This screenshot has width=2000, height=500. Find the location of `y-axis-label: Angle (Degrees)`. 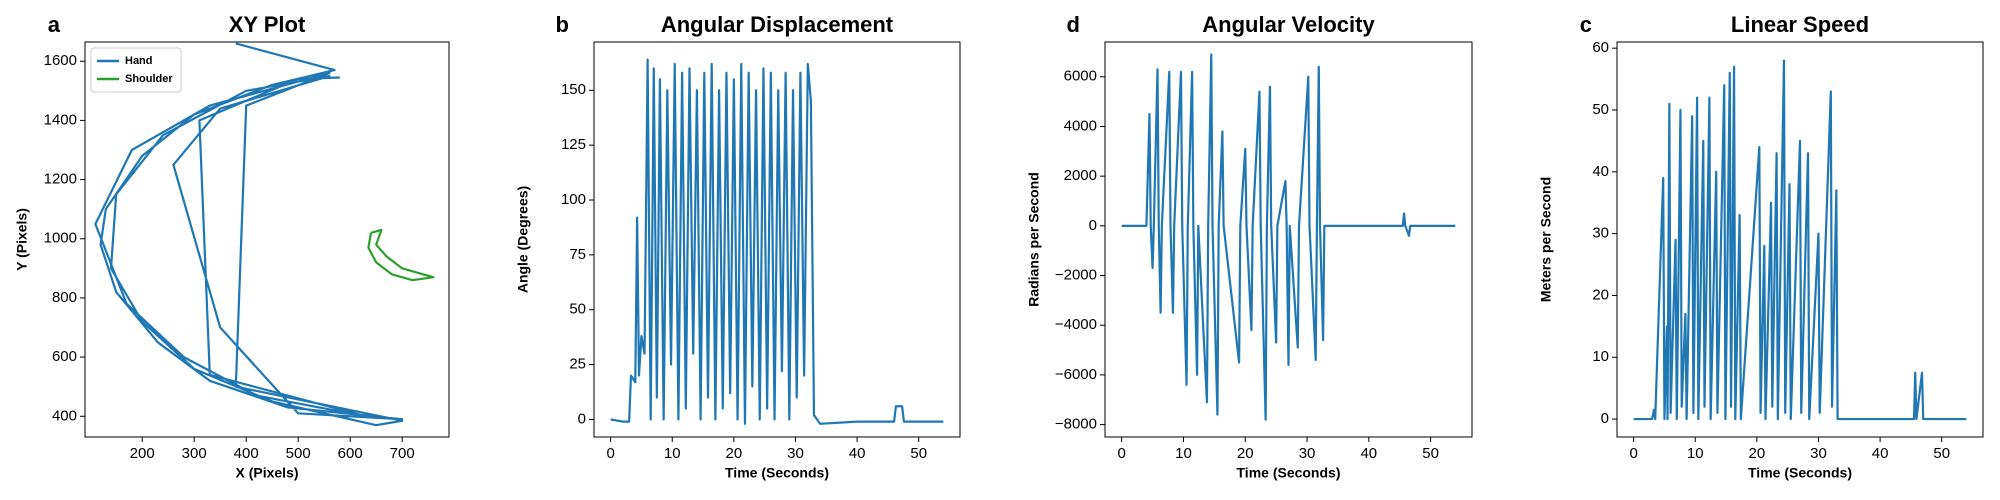

y-axis-label: Angle (Degrees) is located at coordinates (523, 239).